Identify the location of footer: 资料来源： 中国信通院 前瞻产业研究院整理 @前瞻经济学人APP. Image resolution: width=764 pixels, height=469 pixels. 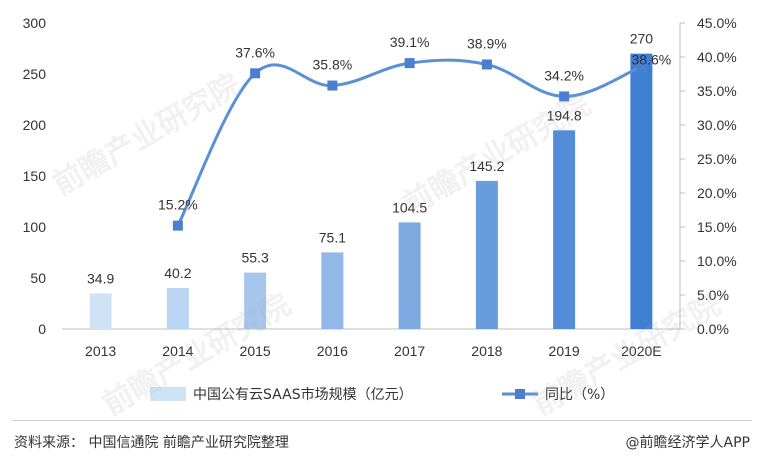
(382, 444).